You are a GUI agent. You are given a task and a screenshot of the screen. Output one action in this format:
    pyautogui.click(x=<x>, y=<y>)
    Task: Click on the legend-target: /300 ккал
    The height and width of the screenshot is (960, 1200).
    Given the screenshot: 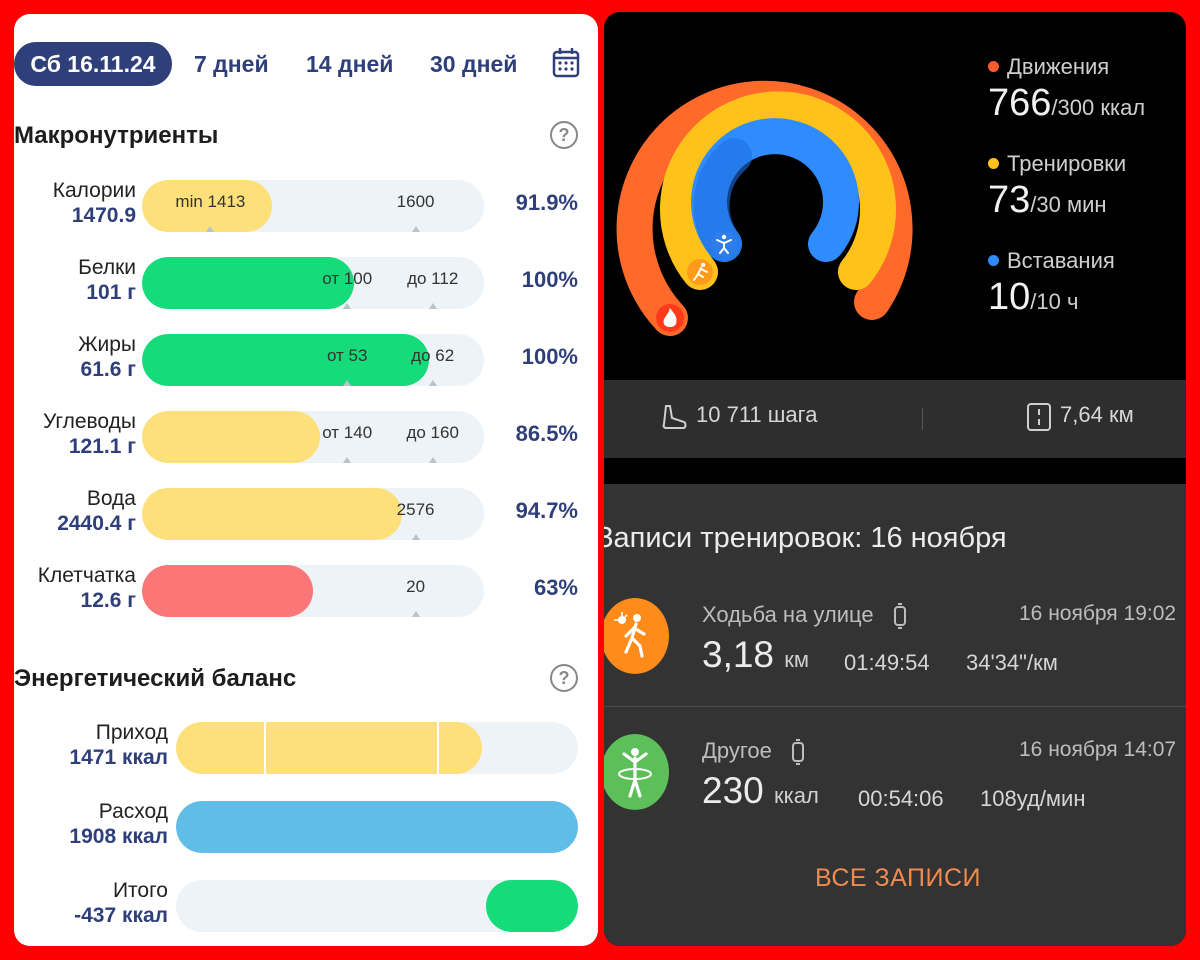 What is the action you would take?
    pyautogui.click(x=1098, y=107)
    